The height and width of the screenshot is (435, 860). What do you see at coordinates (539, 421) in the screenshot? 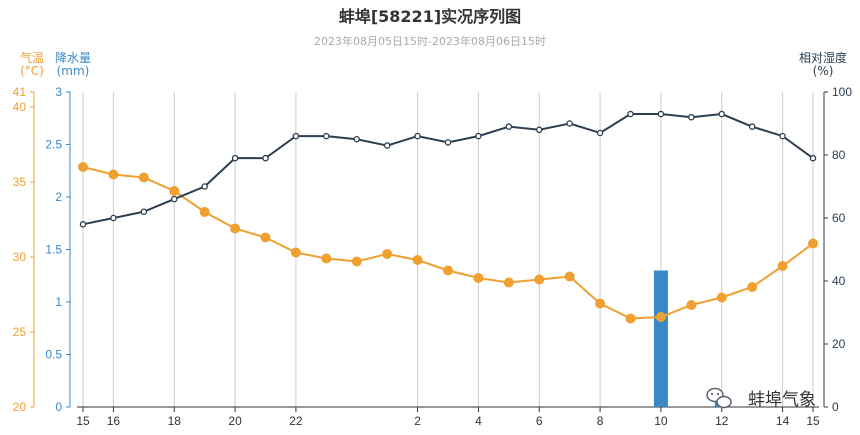
I see `x-tick-label: 6` at bounding box center [539, 421].